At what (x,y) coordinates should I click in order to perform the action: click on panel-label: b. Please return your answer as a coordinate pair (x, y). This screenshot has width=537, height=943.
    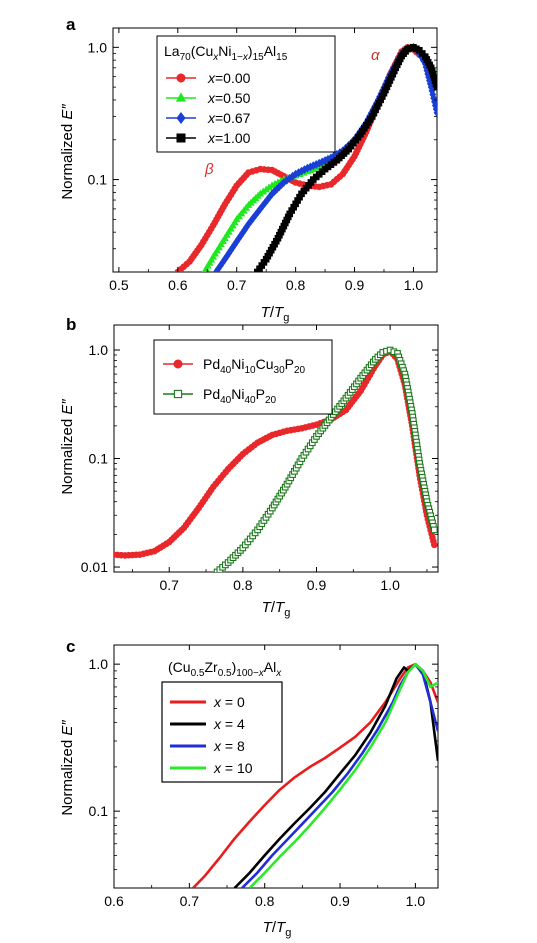
    Looking at the image, I should click on (71, 324).